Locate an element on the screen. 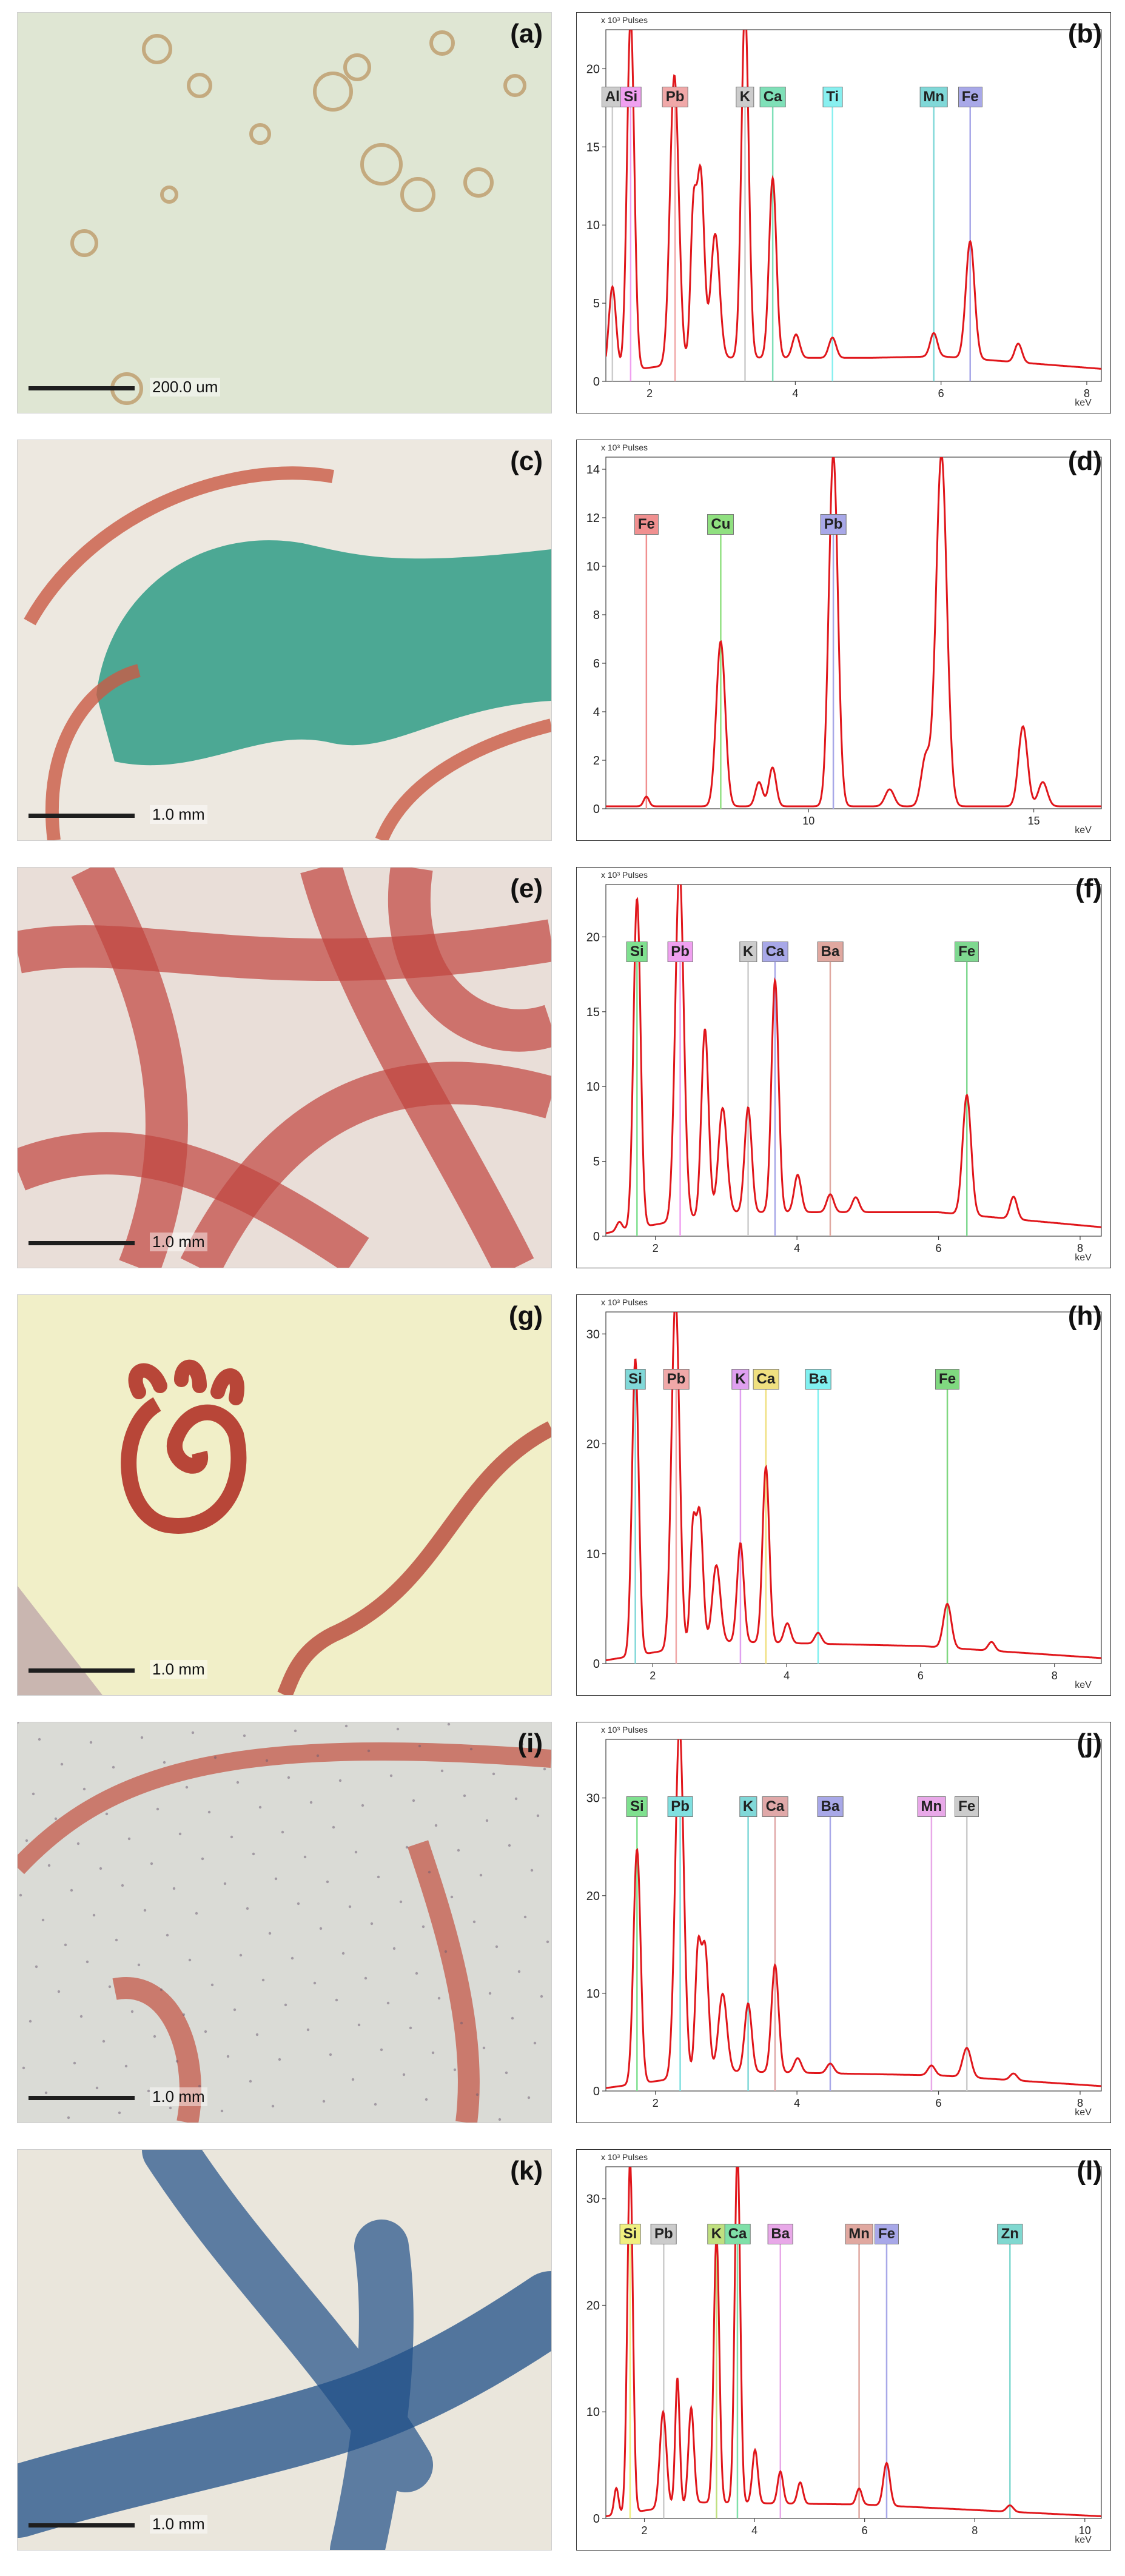 This screenshot has width=1125, height=2576. micrograph-image: (e) 1.0 mm is located at coordinates (284, 1067).